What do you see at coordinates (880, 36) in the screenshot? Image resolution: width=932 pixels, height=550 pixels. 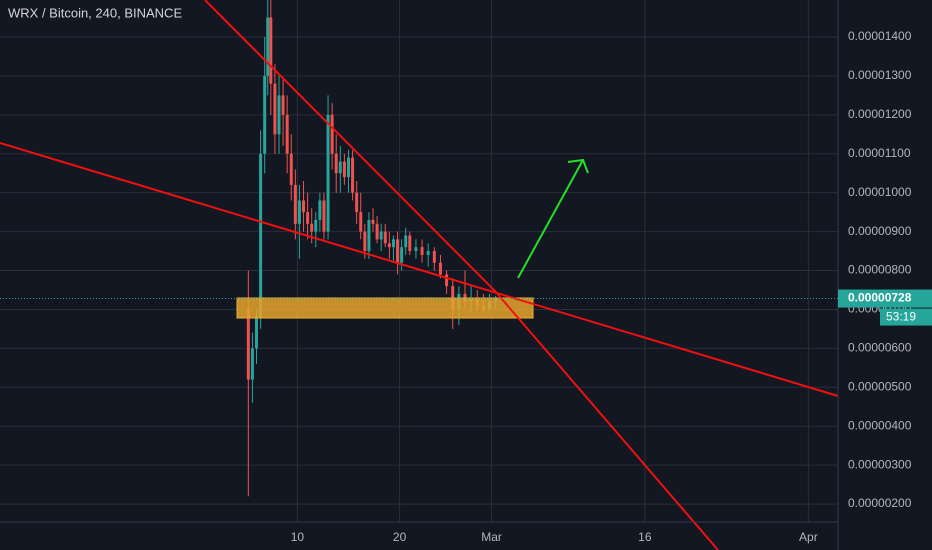 I see `y-tick-label: 0.00001400` at bounding box center [880, 36].